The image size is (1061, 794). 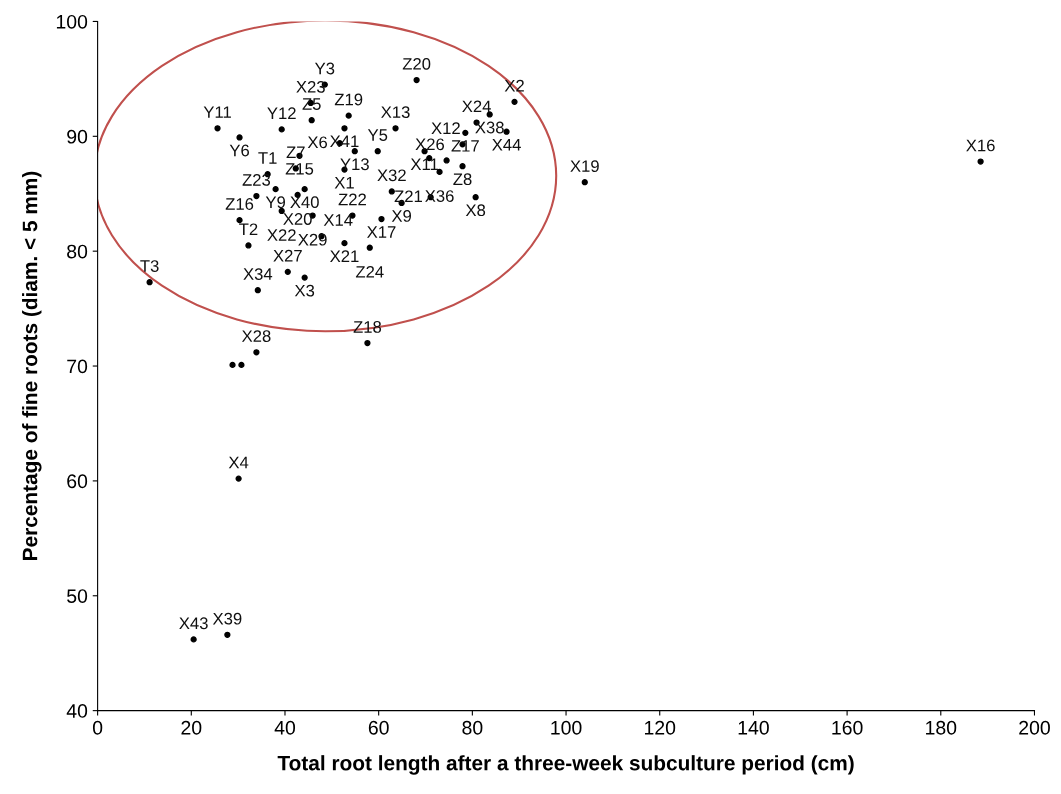 What do you see at coordinates (239, 204) in the screenshot?
I see `annotation: Z16` at bounding box center [239, 204].